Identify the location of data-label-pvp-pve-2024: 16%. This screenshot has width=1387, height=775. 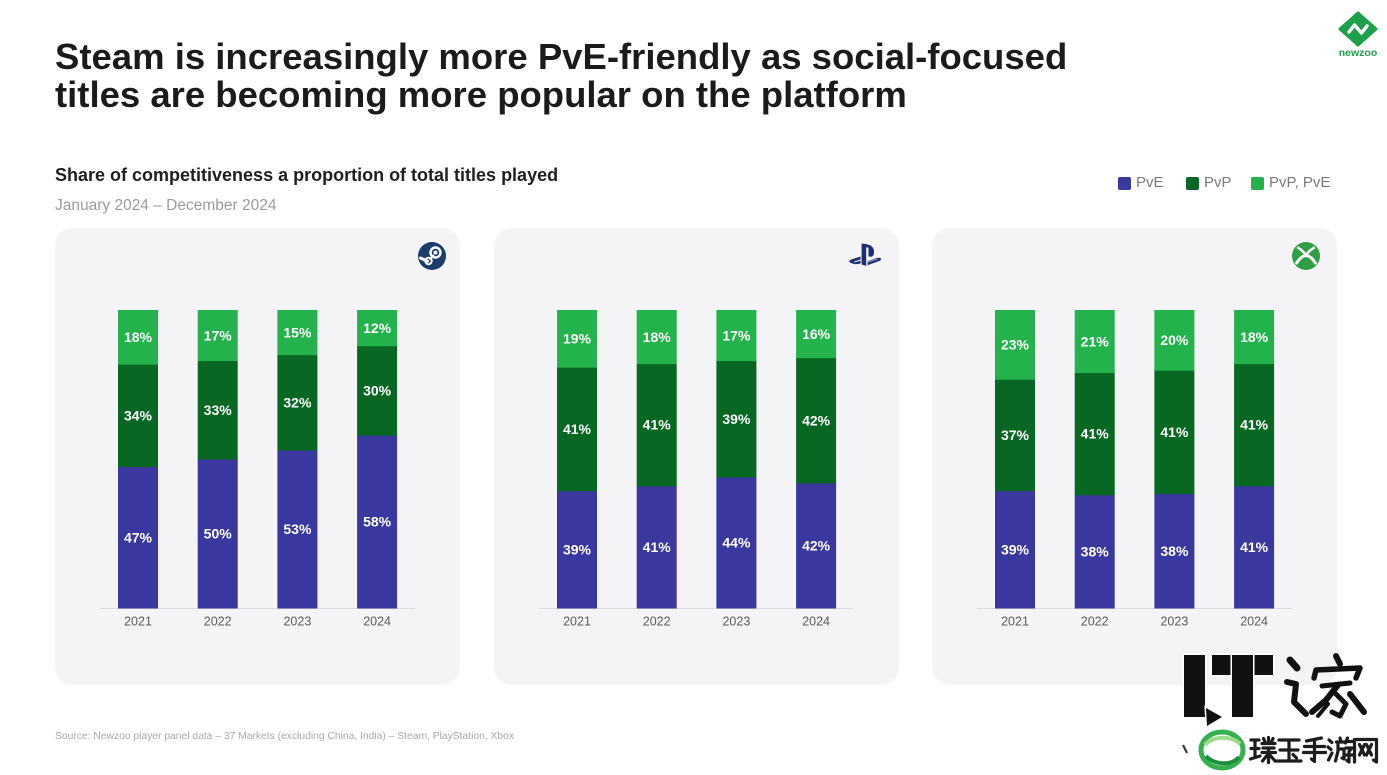
(816, 334).